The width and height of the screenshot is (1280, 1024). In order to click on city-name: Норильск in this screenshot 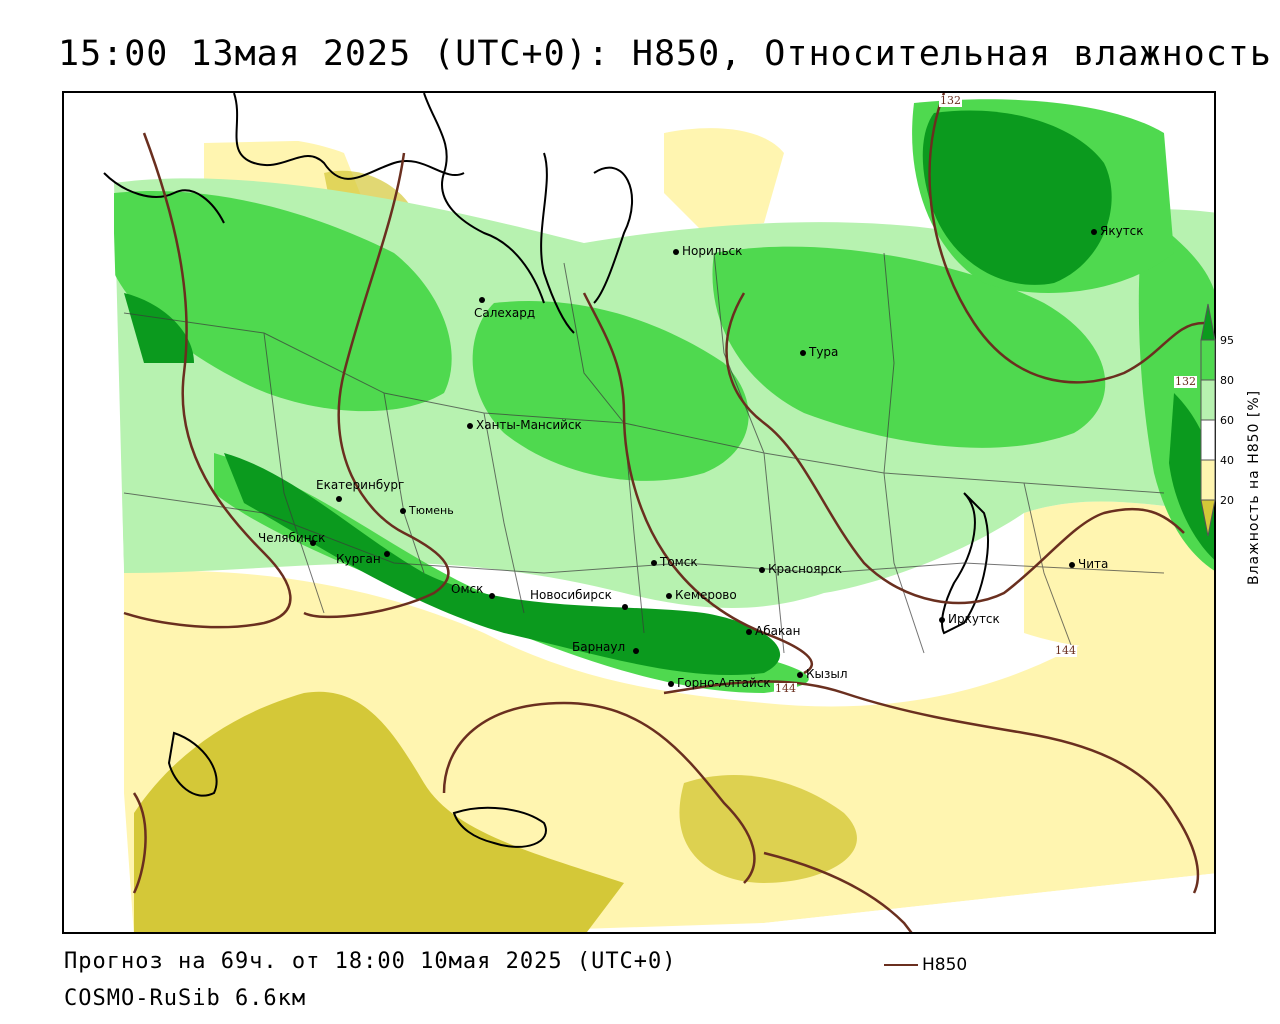, I will do `click(712, 251)`.